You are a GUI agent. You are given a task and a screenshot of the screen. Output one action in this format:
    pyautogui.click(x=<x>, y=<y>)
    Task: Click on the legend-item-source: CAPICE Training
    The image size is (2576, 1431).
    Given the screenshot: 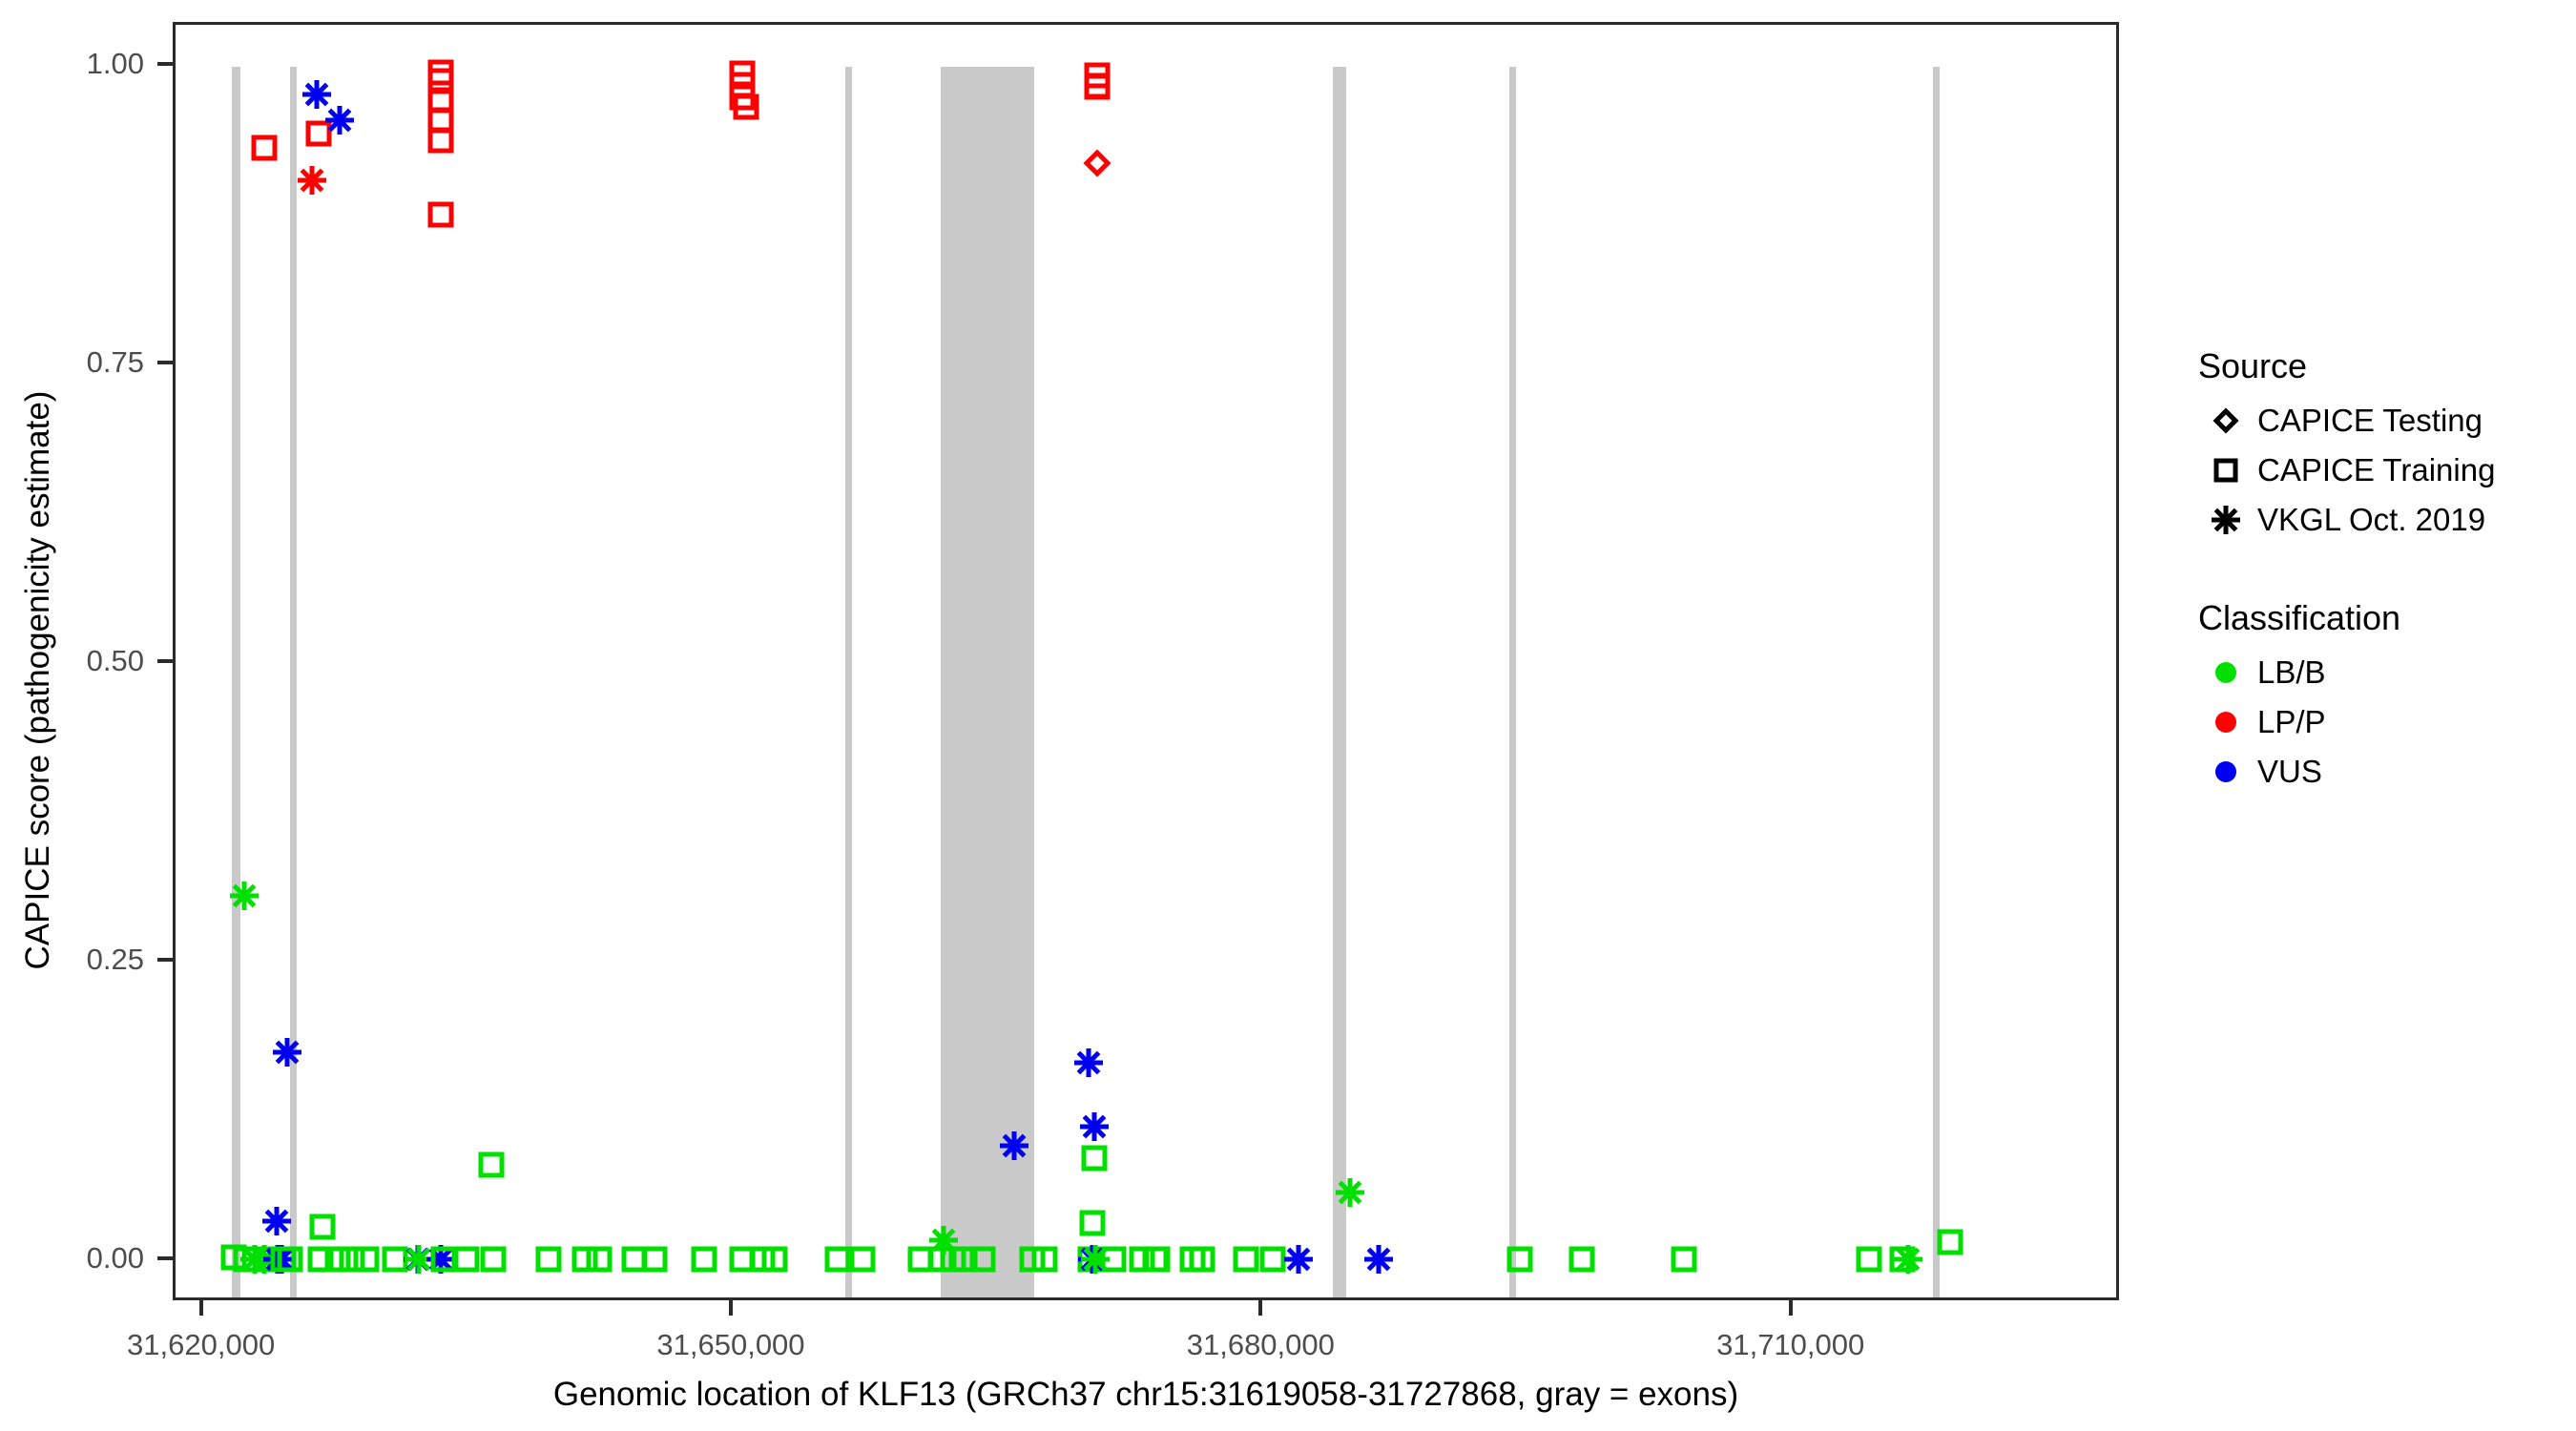 What is the action you would take?
    pyautogui.click(x=2380, y=471)
    